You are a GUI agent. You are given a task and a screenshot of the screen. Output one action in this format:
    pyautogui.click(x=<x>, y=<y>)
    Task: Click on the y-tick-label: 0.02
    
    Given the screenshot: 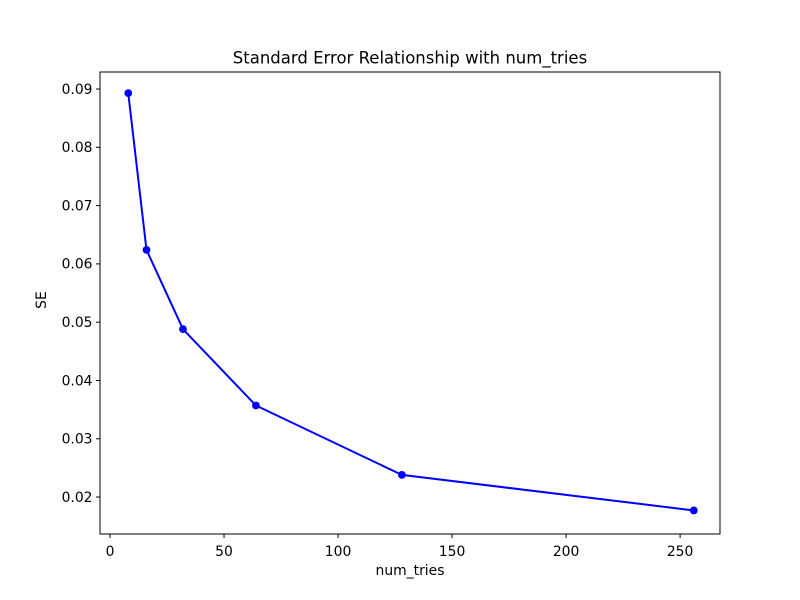 What is the action you would take?
    pyautogui.click(x=77, y=498)
    